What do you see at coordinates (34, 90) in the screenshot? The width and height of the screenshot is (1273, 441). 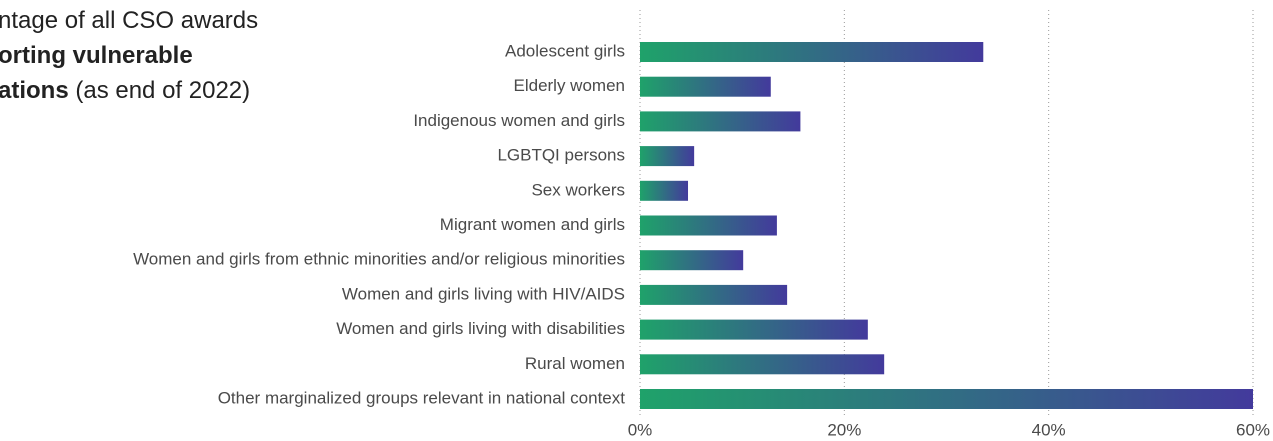 I see `title-segment: ations` at bounding box center [34, 90].